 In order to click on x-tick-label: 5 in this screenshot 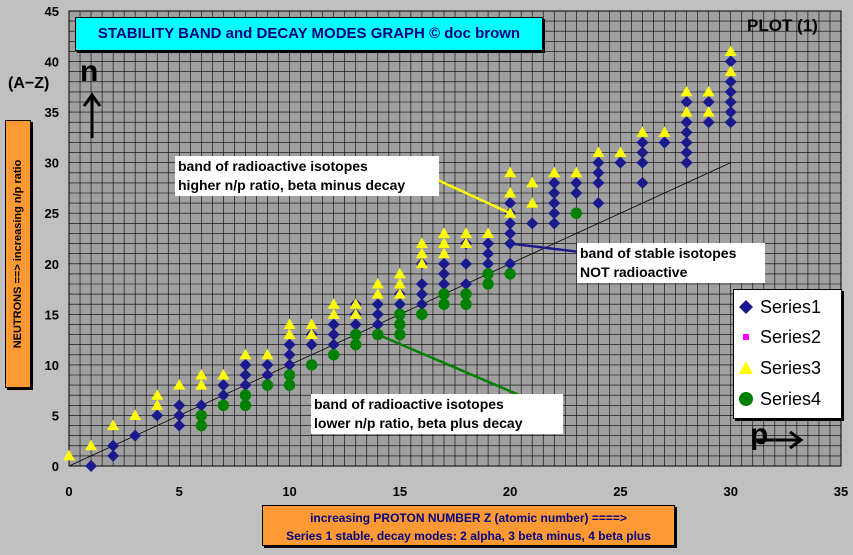, I will do `click(179, 491)`.